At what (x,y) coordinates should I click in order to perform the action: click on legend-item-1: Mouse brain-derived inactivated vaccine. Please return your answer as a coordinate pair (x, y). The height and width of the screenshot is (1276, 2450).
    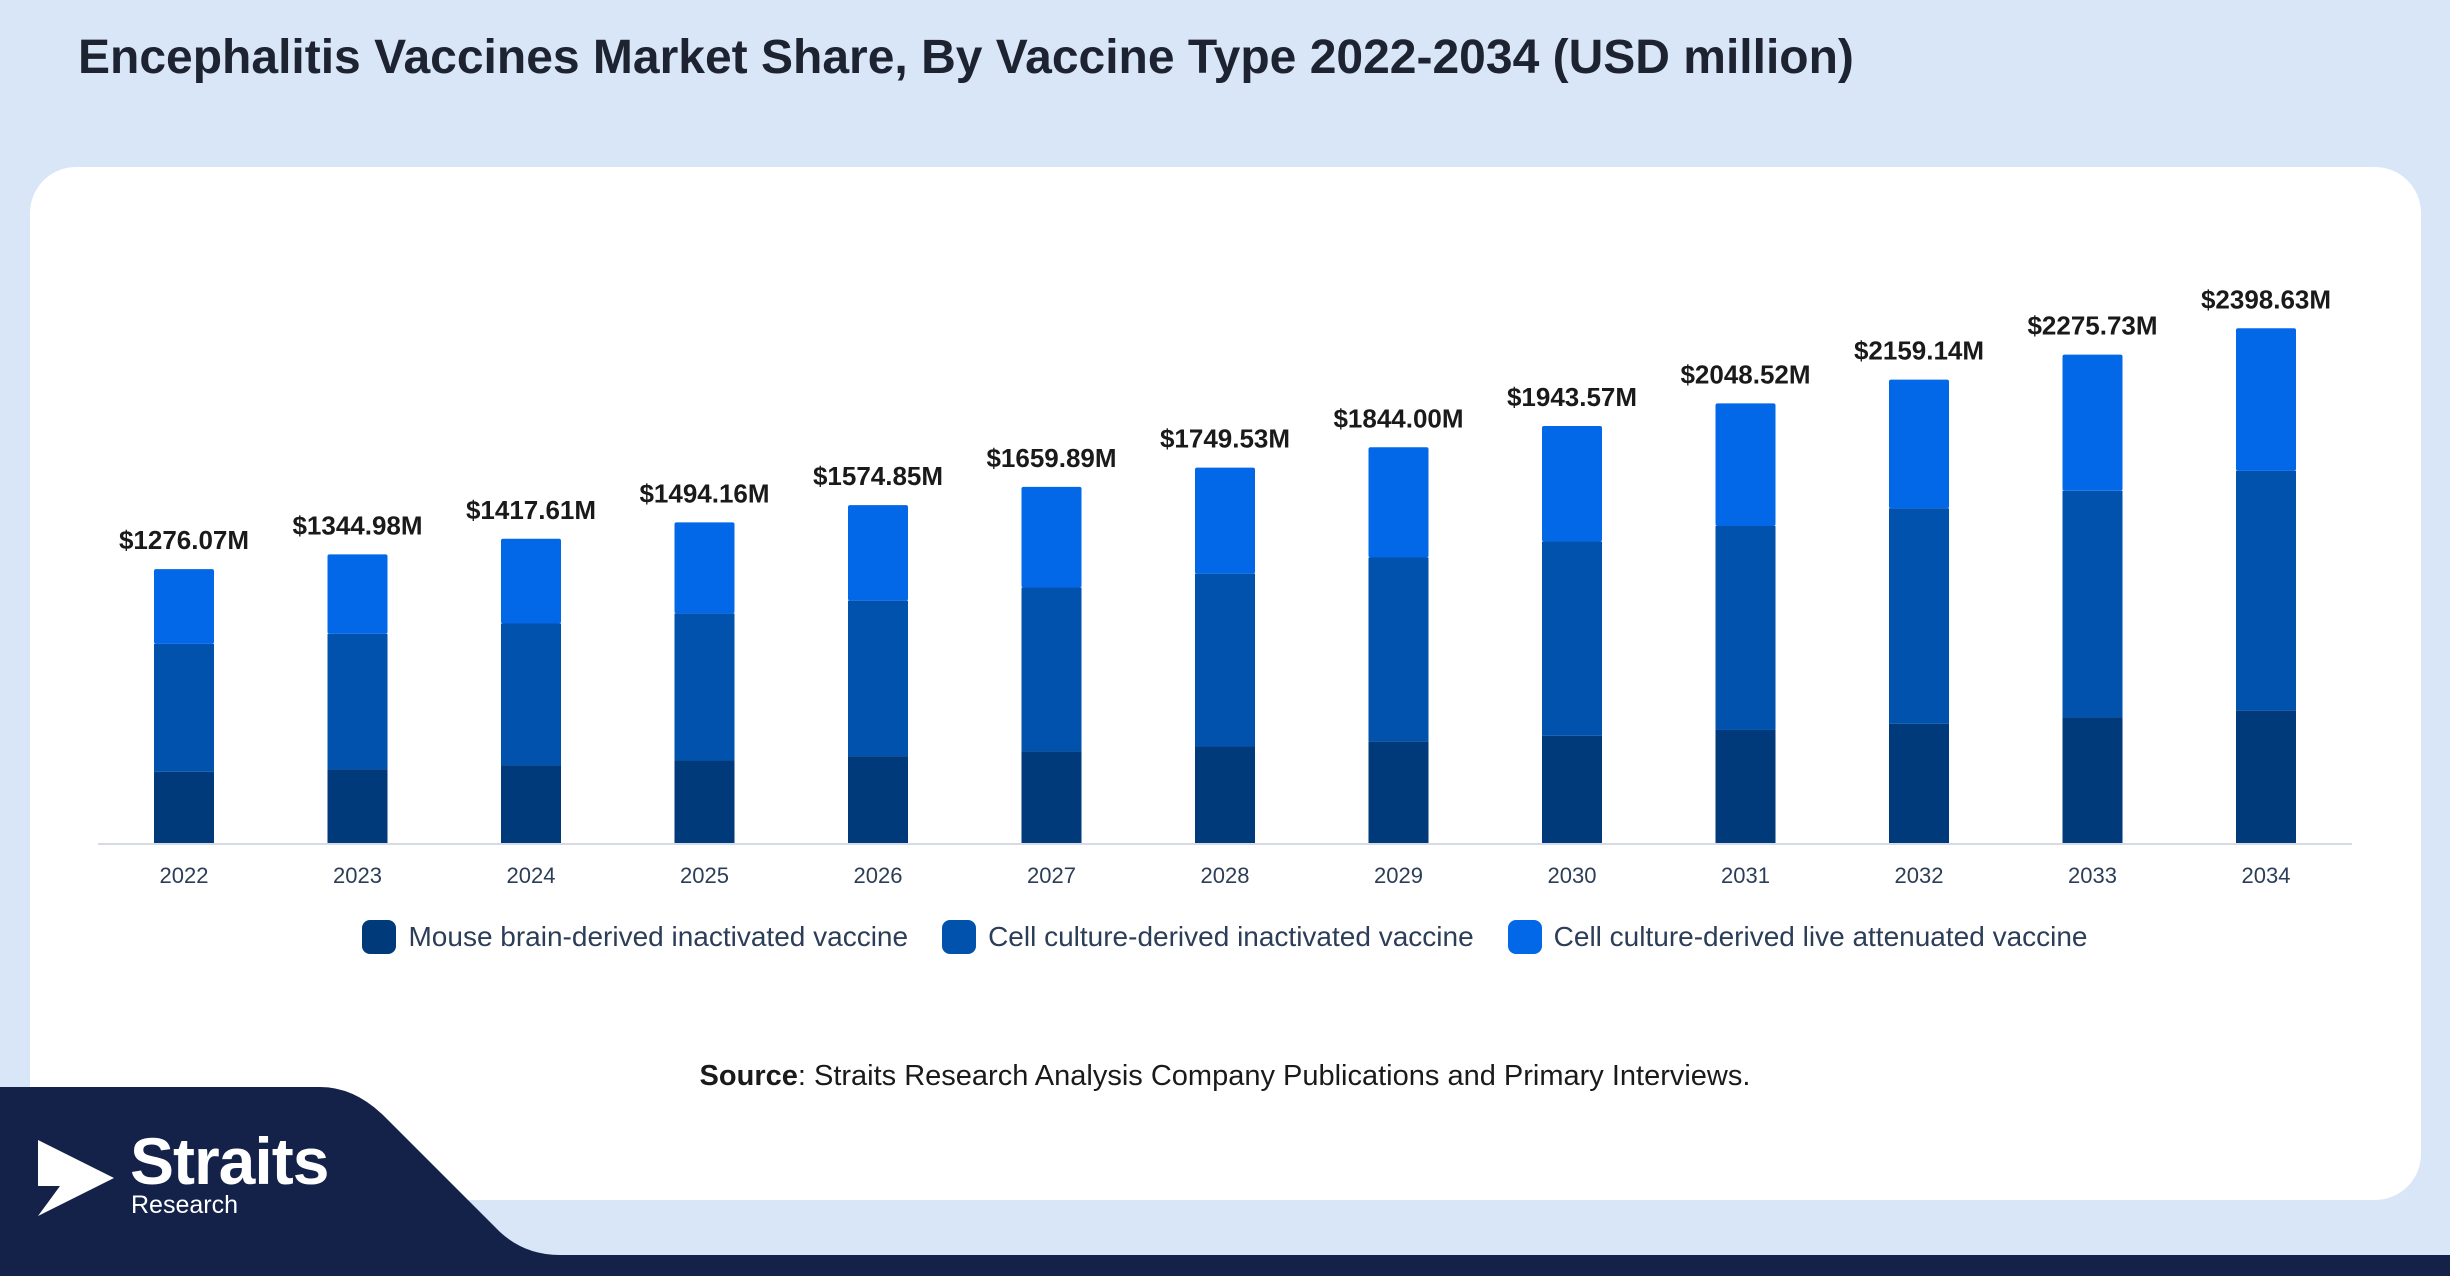
    Looking at the image, I should click on (635, 937).